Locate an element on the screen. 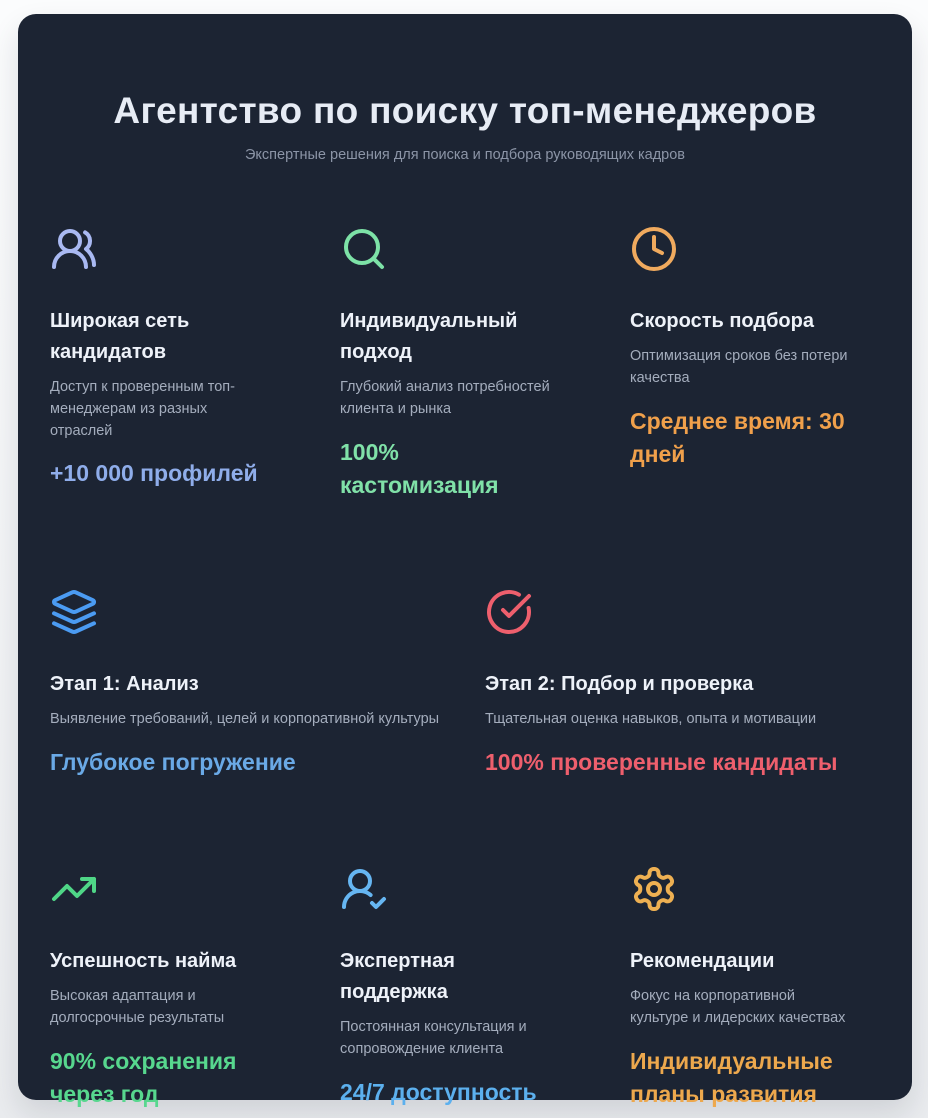 The image size is (928, 1118). feature-stat: 24/7 доступность is located at coordinates (438, 1091).